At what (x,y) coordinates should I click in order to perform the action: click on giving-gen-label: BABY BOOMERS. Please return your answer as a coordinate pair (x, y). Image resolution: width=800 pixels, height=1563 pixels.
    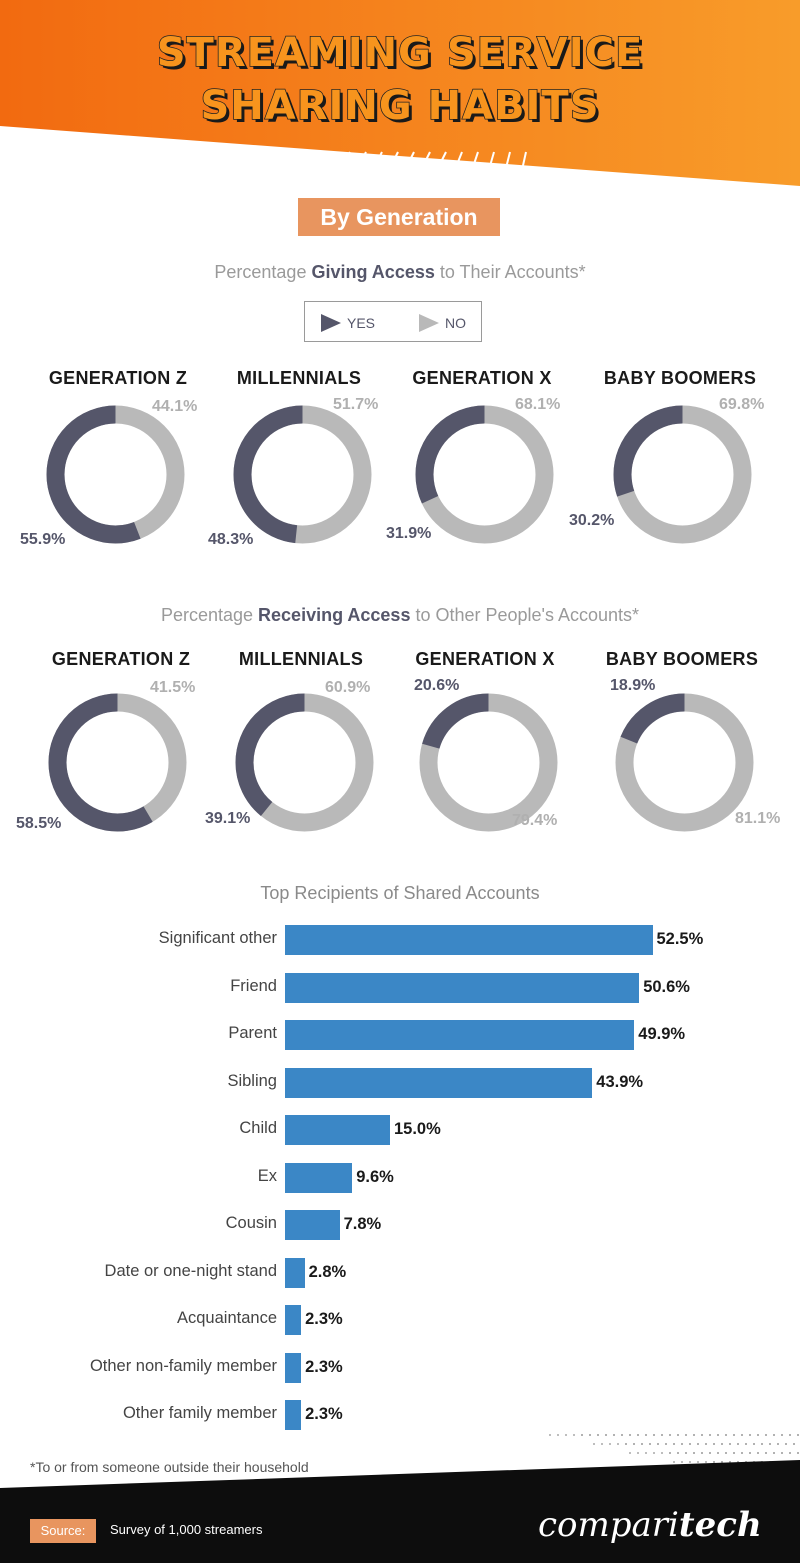
    Looking at the image, I should click on (680, 378).